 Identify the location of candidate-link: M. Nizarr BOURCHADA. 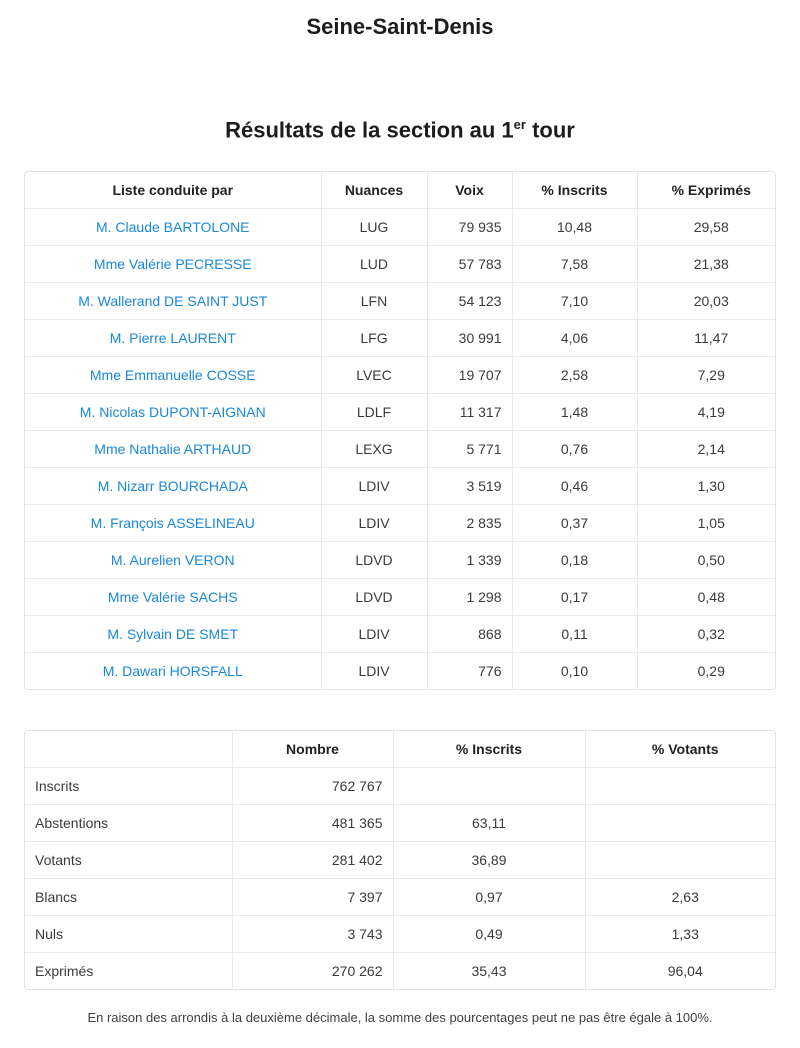
(172, 486).